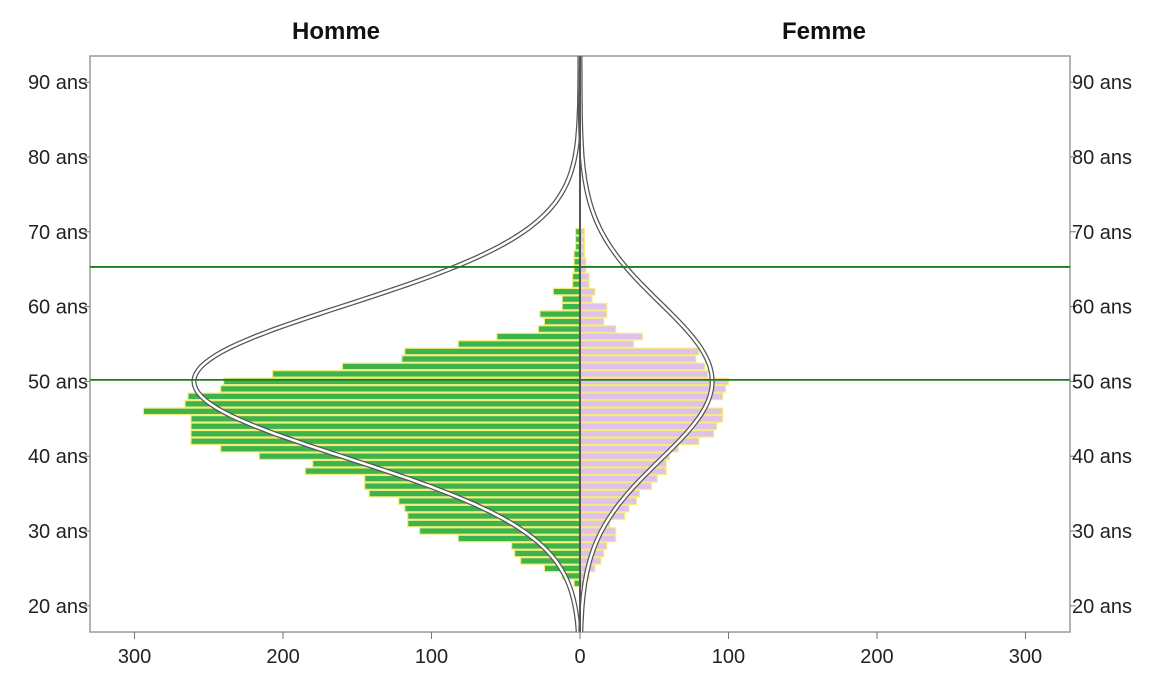  I want to click on y-tick-label-left-80: 80 ans, so click(58, 158).